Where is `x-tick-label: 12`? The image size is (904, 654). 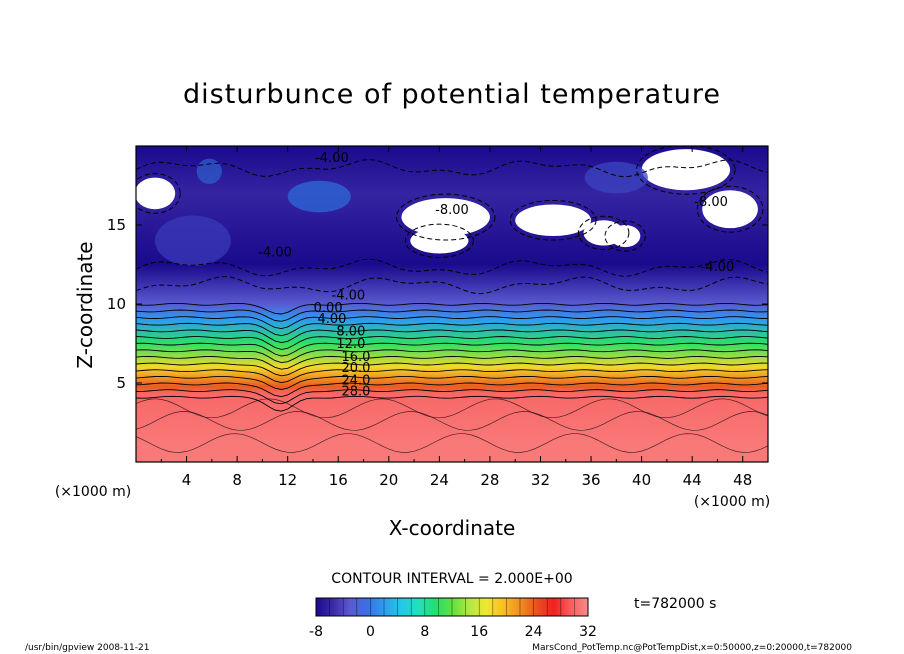
x-tick-label: 12 is located at coordinates (287, 480).